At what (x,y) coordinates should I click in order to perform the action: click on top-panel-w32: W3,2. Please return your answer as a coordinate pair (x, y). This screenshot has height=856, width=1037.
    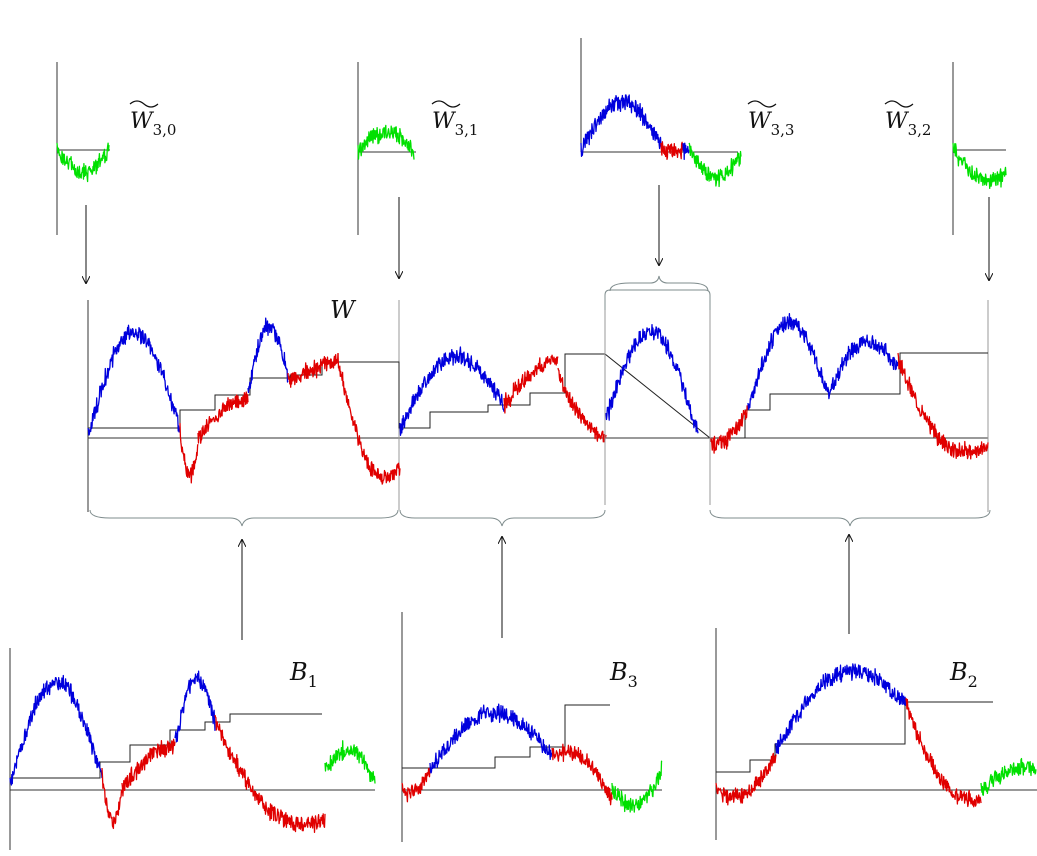
    Looking at the image, I should click on (945, 148).